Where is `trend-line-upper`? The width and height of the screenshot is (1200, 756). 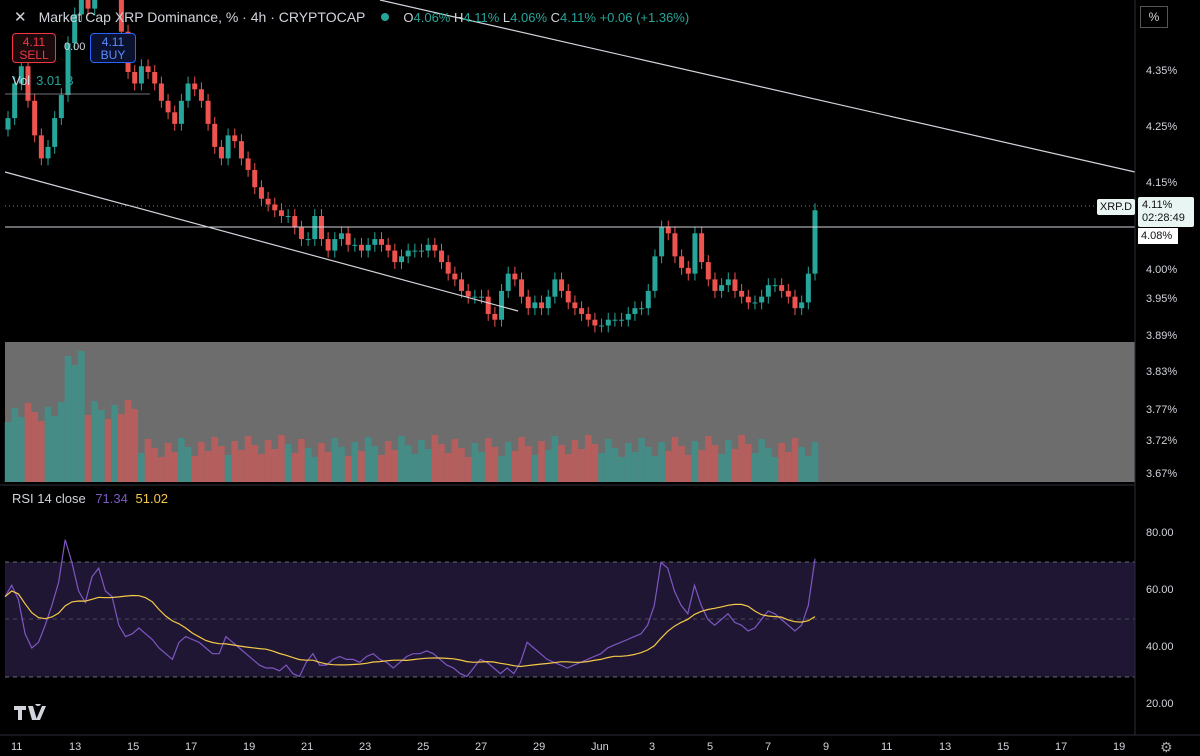
trend-line-upper is located at coordinates (757, 86).